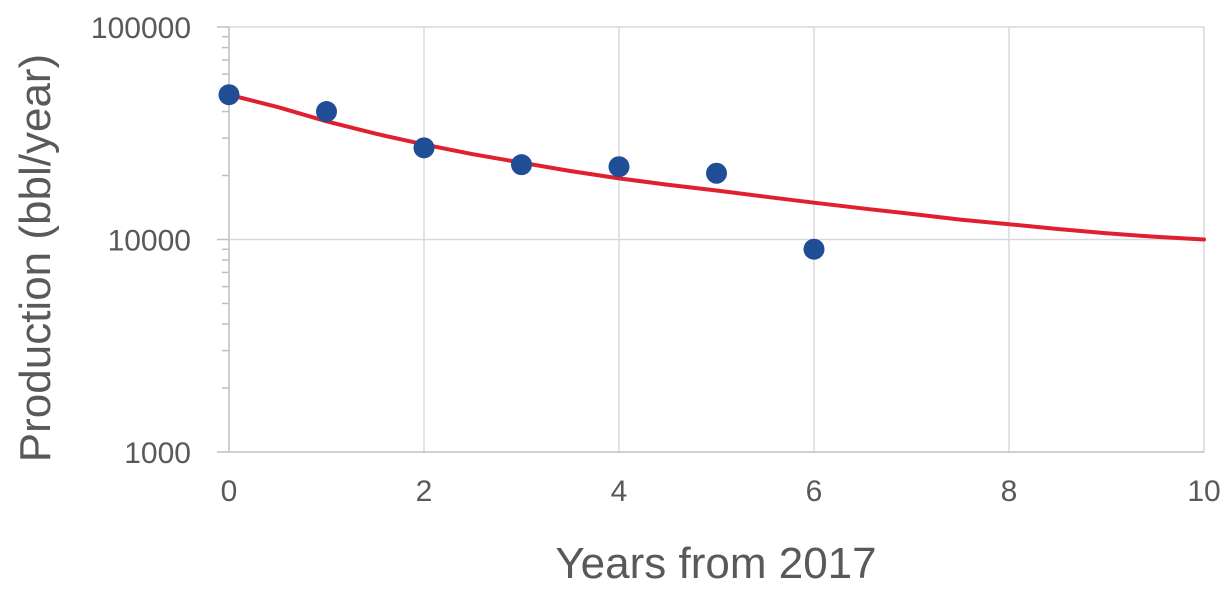 The width and height of the screenshot is (1228, 592). What do you see at coordinates (424, 491) in the screenshot?
I see `x-tick-label: 2` at bounding box center [424, 491].